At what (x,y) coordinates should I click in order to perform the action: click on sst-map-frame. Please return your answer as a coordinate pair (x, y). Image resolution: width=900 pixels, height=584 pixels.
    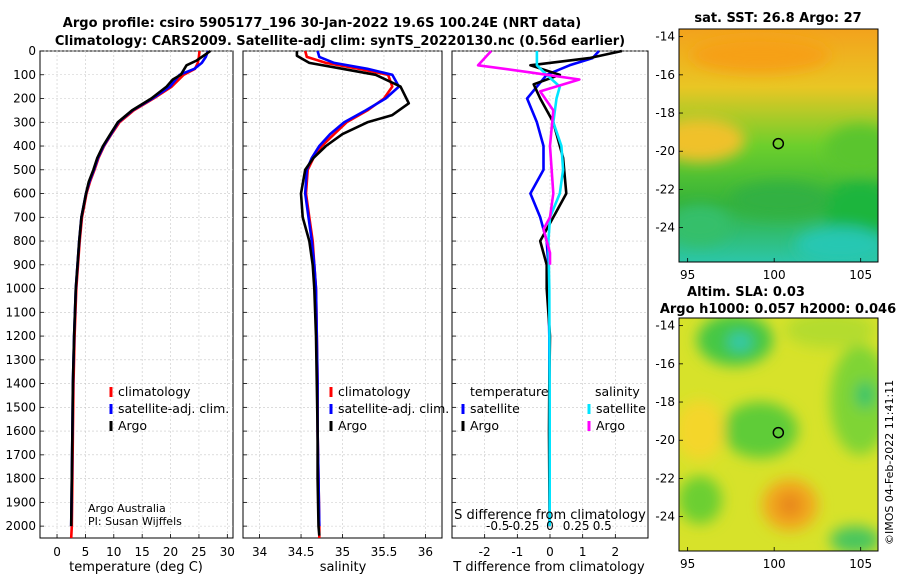
    Looking at the image, I should click on (778, 145).